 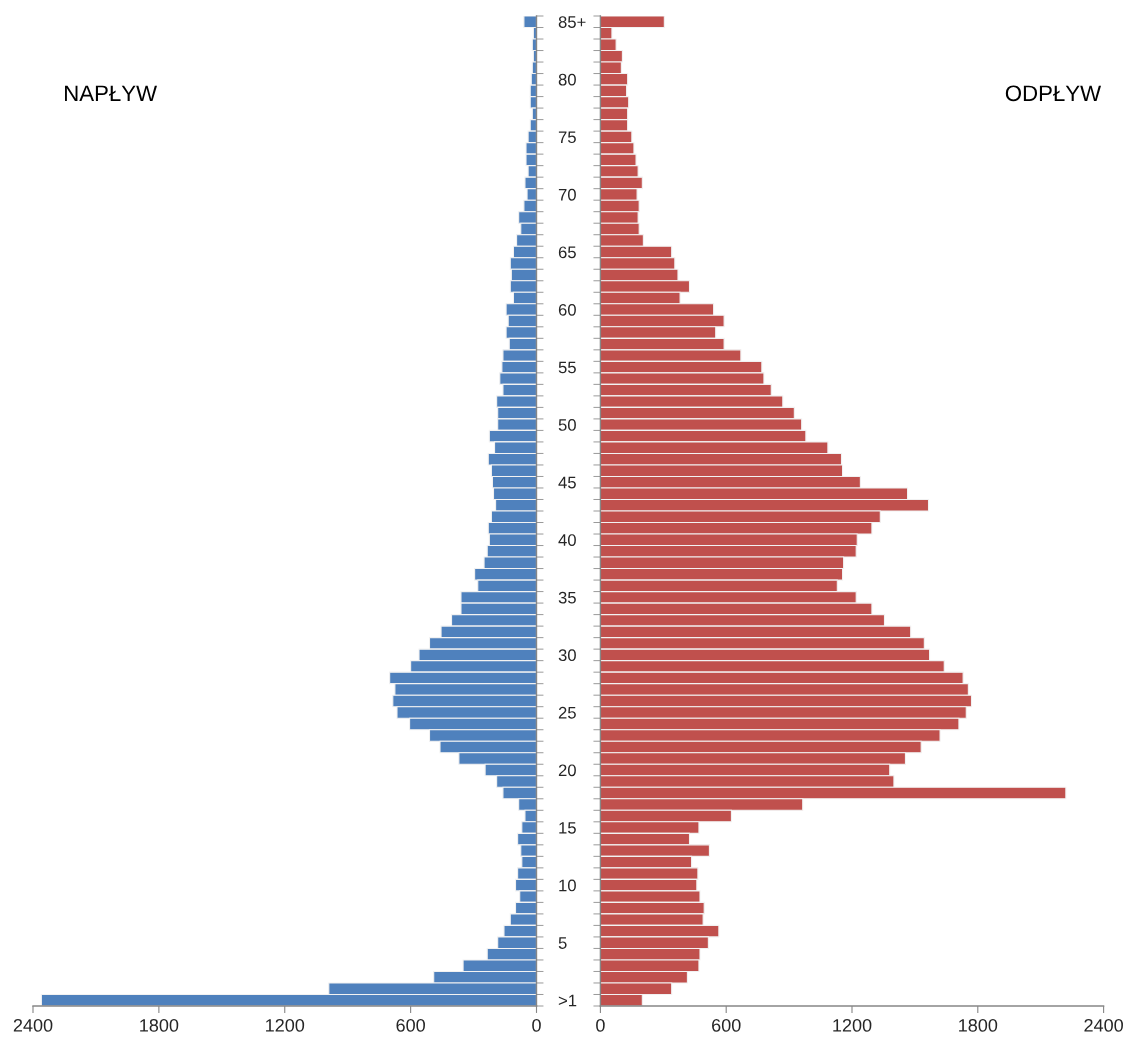 What do you see at coordinates (567, 194) in the screenshot?
I see `y-tick-label: 70` at bounding box center [567, 194].